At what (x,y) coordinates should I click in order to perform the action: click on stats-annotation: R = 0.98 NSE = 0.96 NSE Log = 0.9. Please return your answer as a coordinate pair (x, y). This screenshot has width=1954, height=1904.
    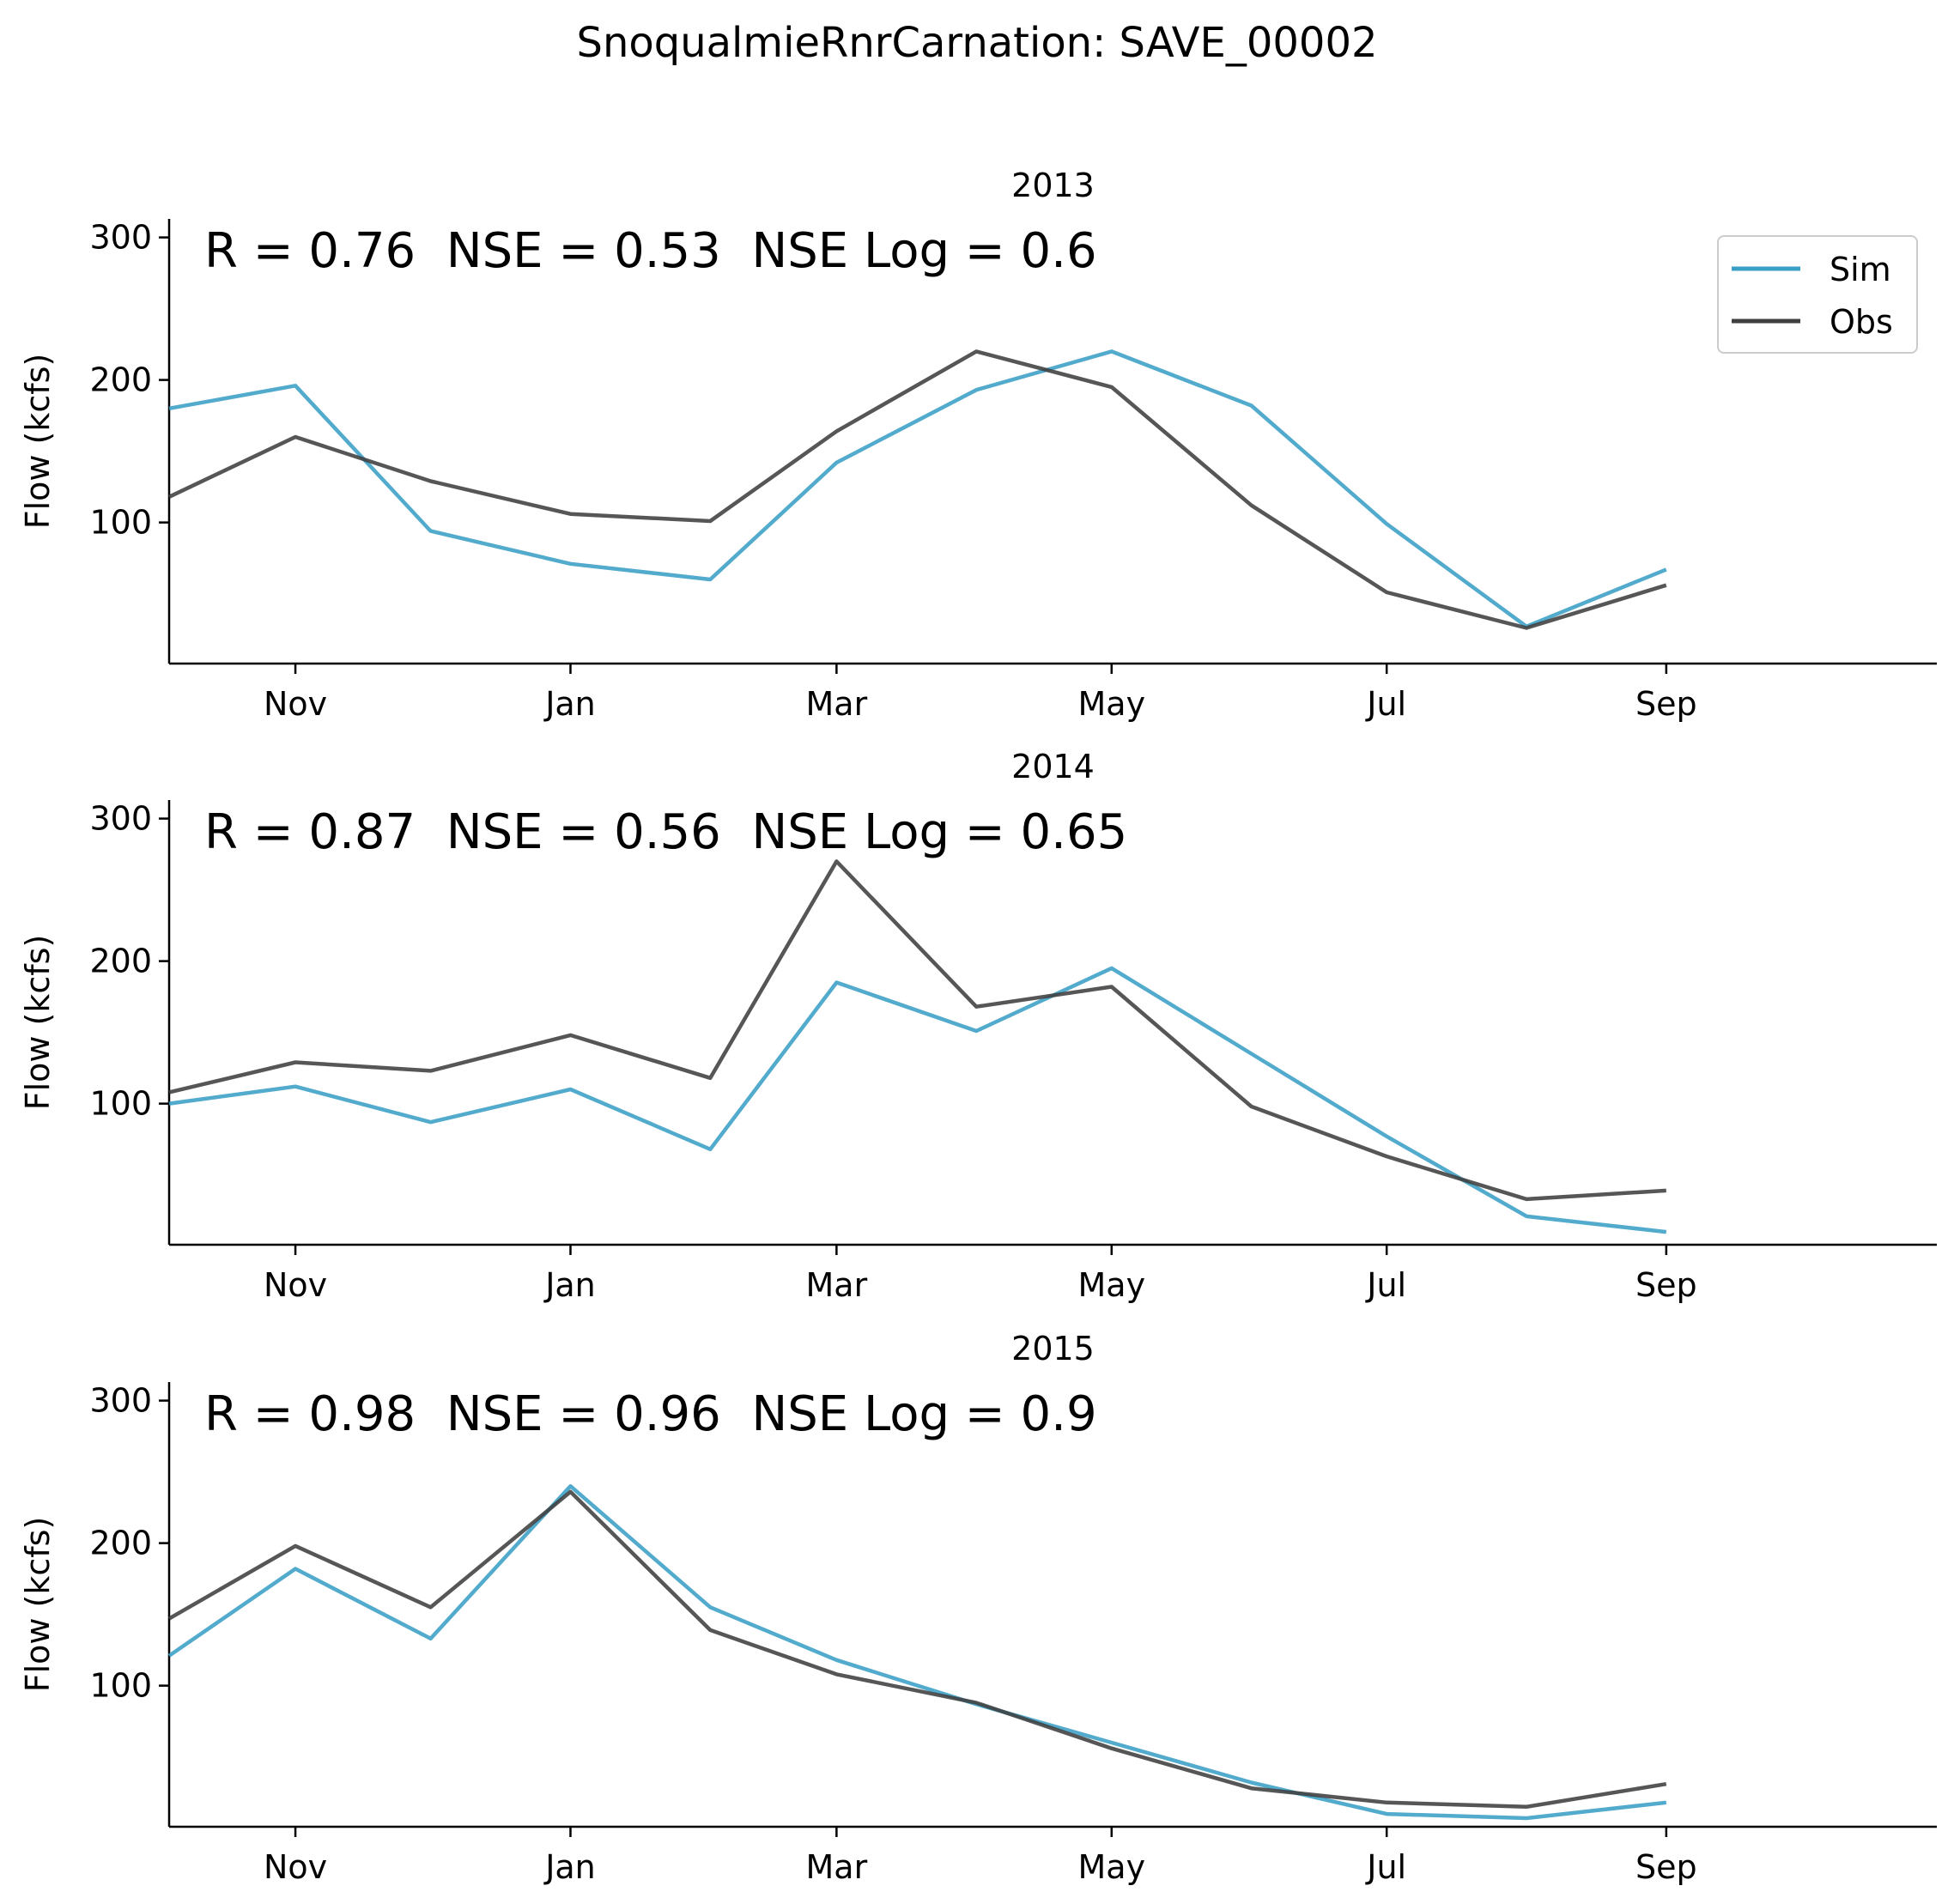
    Looking at the image, I should click on (650, 1414).